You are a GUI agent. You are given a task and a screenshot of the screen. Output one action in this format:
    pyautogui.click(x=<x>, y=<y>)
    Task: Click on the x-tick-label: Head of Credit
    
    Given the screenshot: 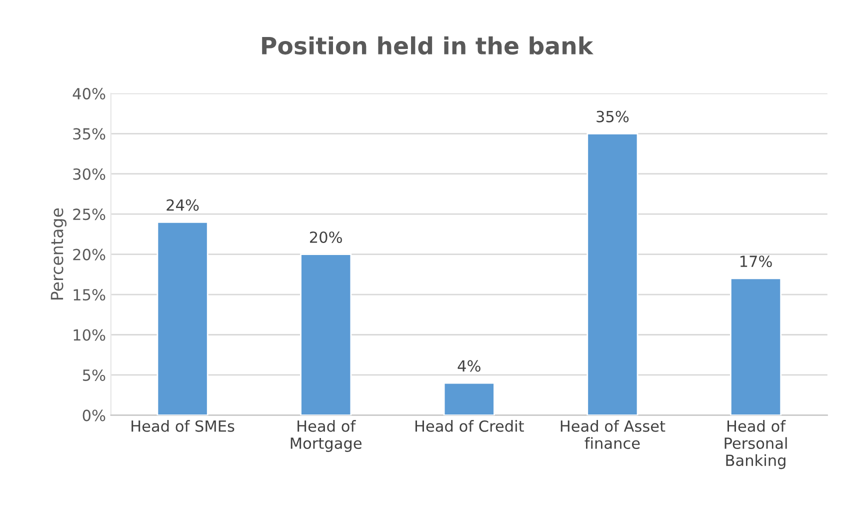 What is the action you would take?
    pyautogui.click(x=469, y=426)
    